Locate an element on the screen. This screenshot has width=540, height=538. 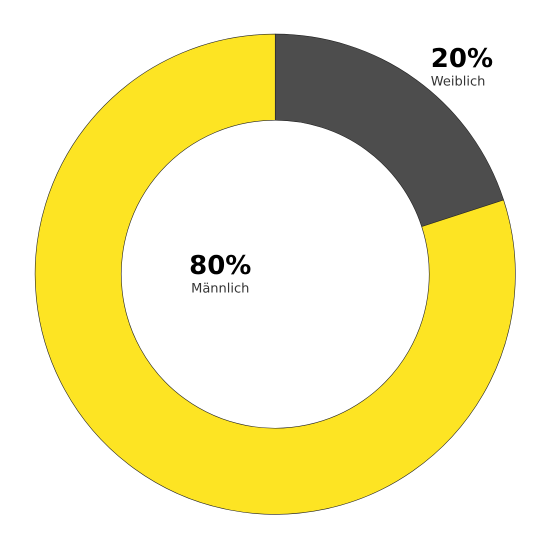
data-label: 80% is located at coordinates (220, 266).